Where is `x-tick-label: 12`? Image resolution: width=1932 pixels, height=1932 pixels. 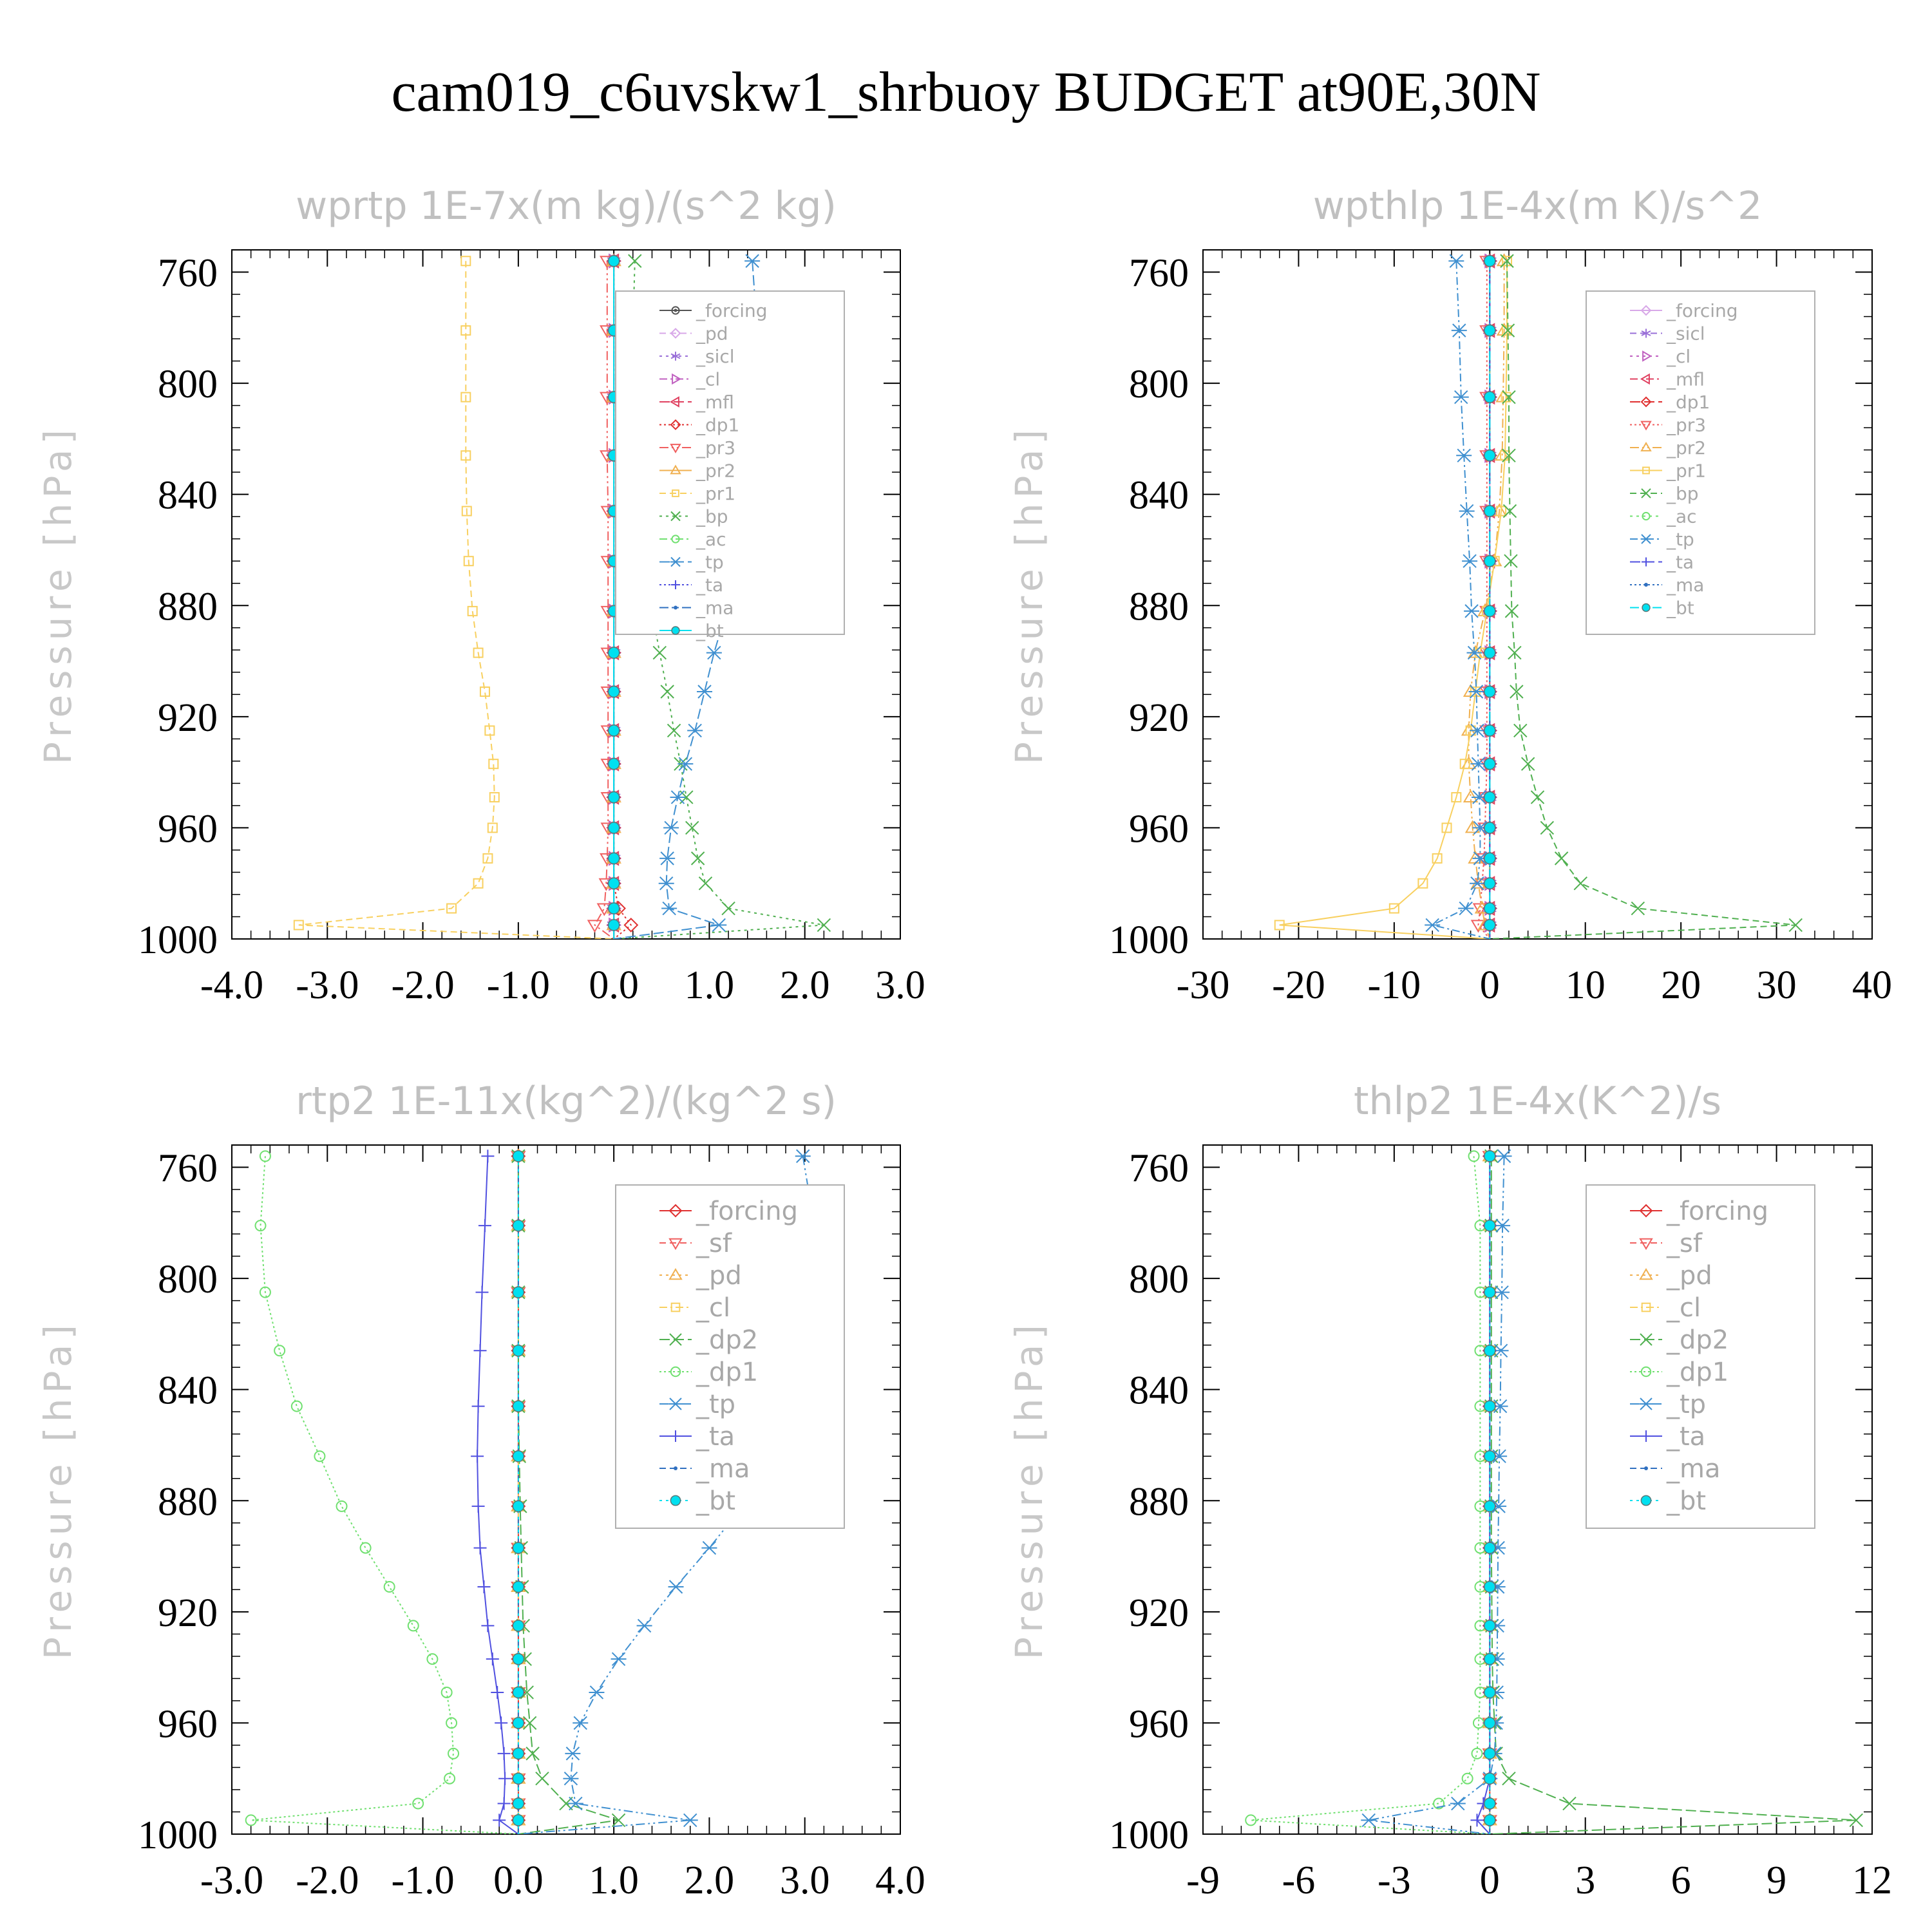
x-tick-label: 12 is located at coordinates (1872, 1880).